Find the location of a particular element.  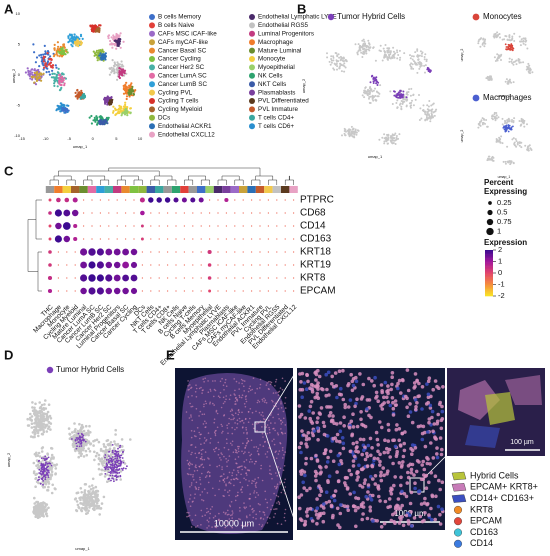

legend-label: Myoepithelial is located at coordinates (276, 67).